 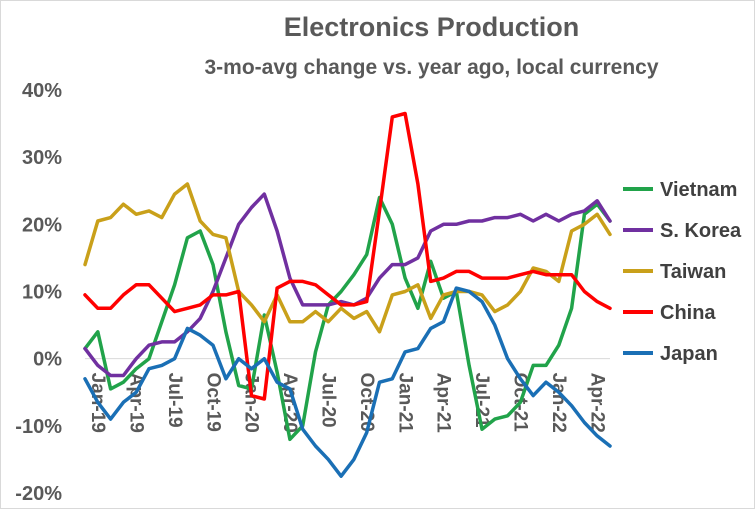 What do you see at coordinates (42, 293) in the screenshot?
I see `y-tick-label: 10%` at bounding box center [42, 293].